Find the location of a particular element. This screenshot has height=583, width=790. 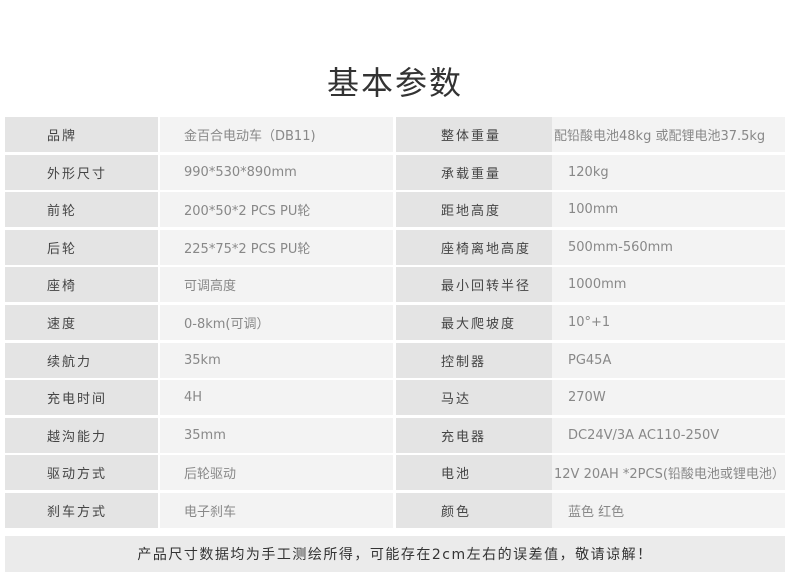

spec-value: 10°+1 is located at coordinates (668, 322).